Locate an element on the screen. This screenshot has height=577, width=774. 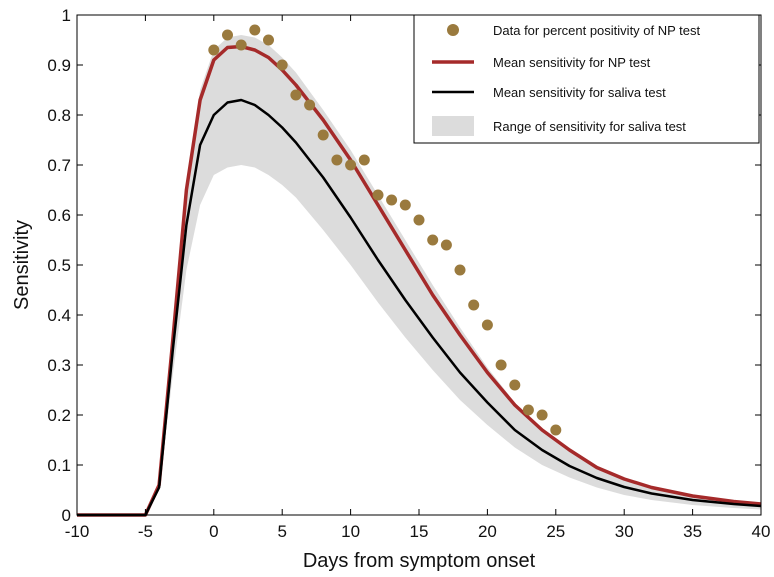
y-tick-label: 0.7 is located at coordinates (59, 165).